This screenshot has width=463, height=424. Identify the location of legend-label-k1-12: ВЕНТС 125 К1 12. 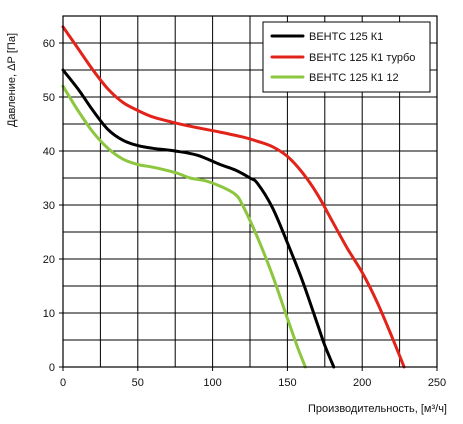
(354, 78).